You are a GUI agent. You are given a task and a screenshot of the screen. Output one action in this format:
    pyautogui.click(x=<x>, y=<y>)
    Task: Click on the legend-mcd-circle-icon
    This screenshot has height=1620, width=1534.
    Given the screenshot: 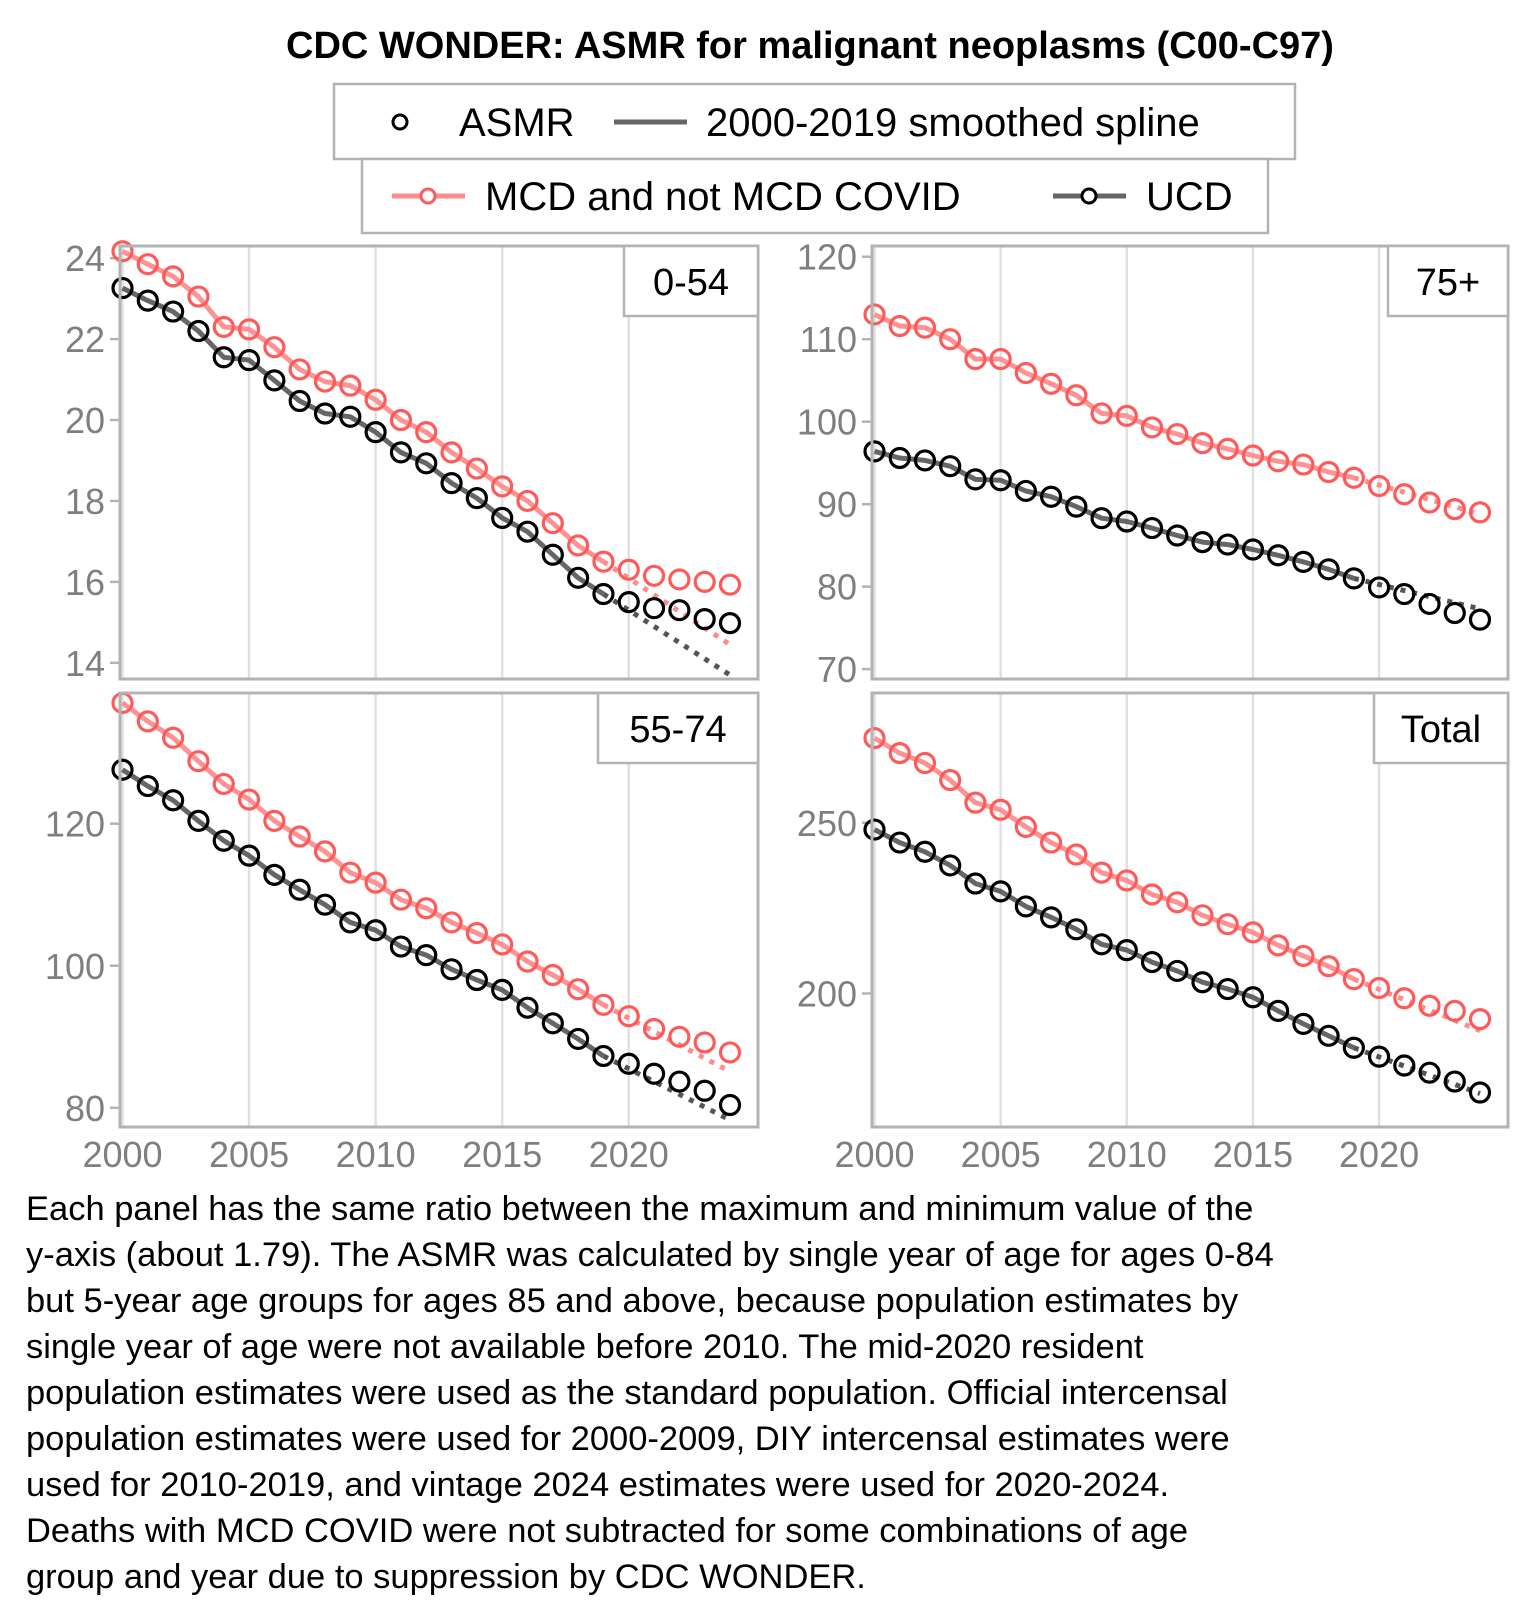 What is the action you would take?
    pyautogui.click(x=428, y=196)
    